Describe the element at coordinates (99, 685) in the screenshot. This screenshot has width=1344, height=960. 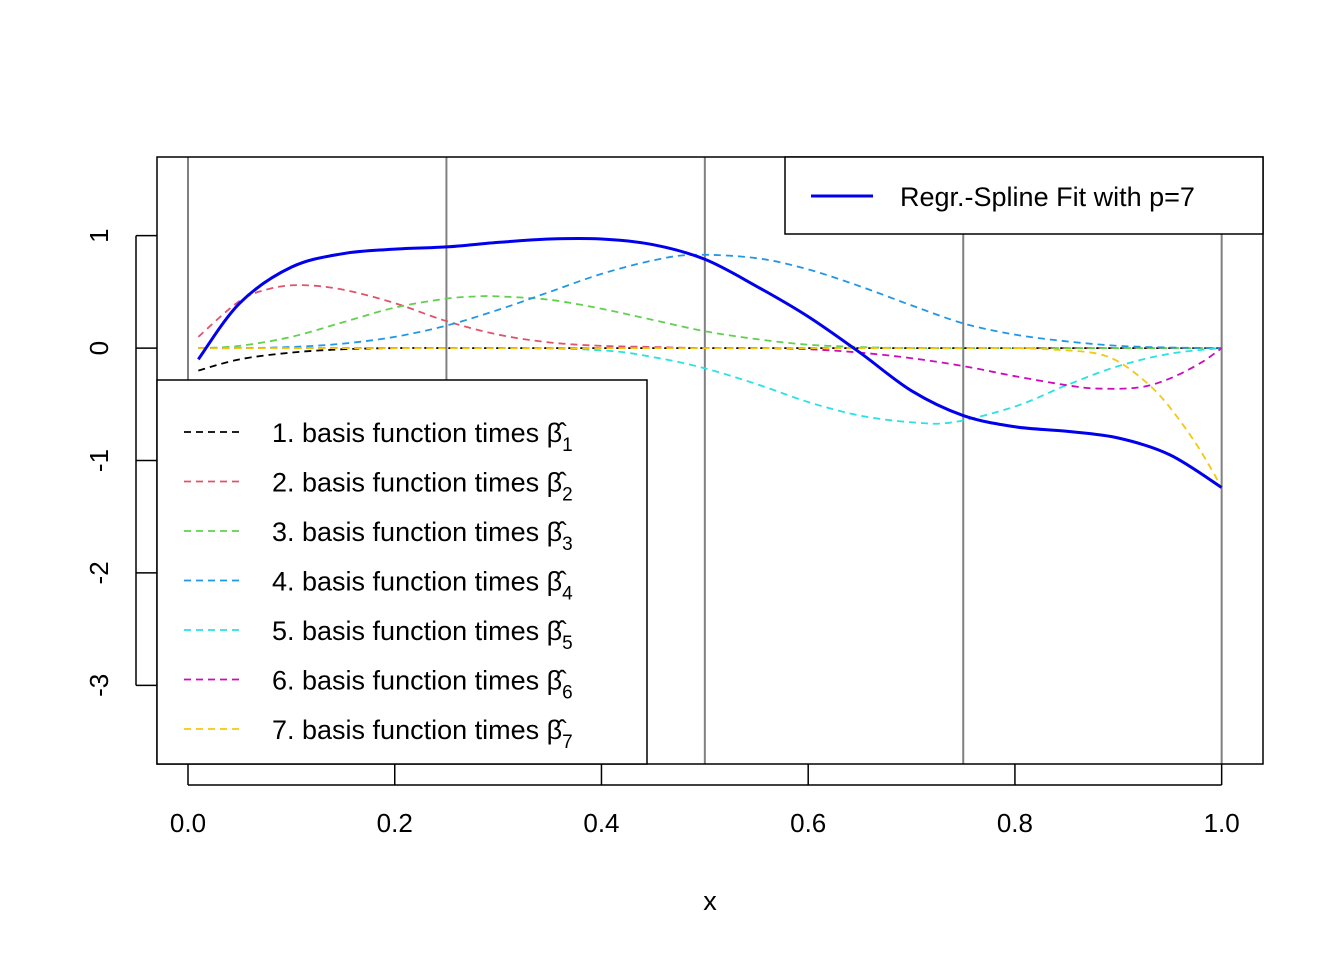
I see `y-tick-label: -3` at that location.